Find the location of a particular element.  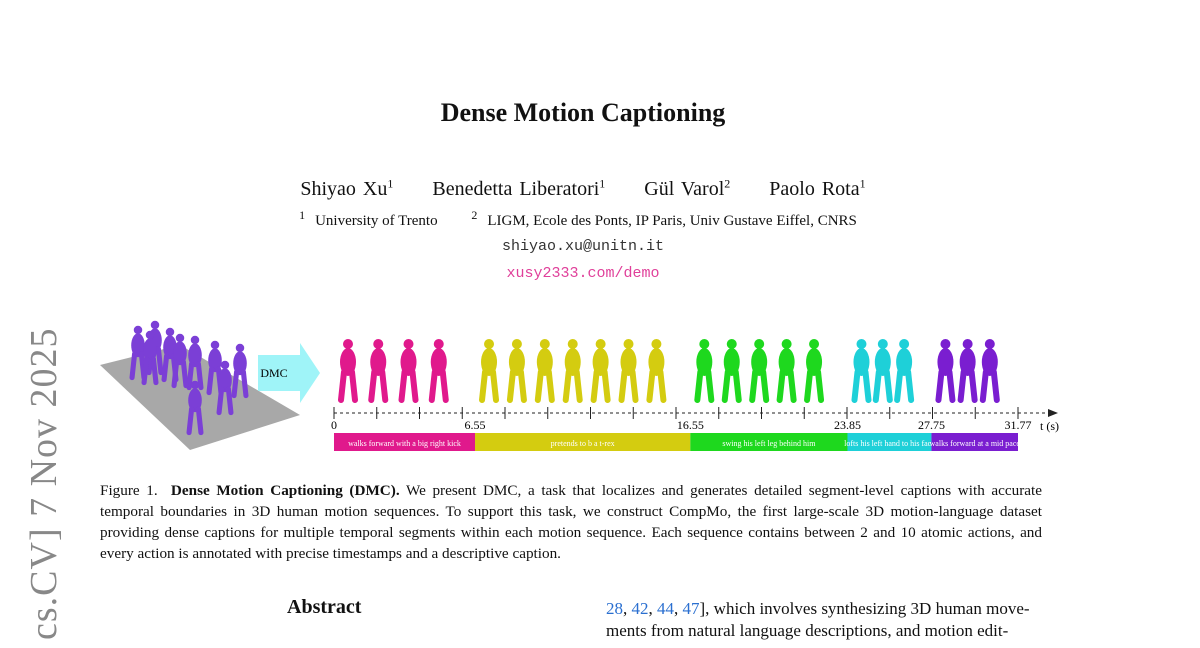

axis-label: t (s) is located at coordinates (1049, 426).